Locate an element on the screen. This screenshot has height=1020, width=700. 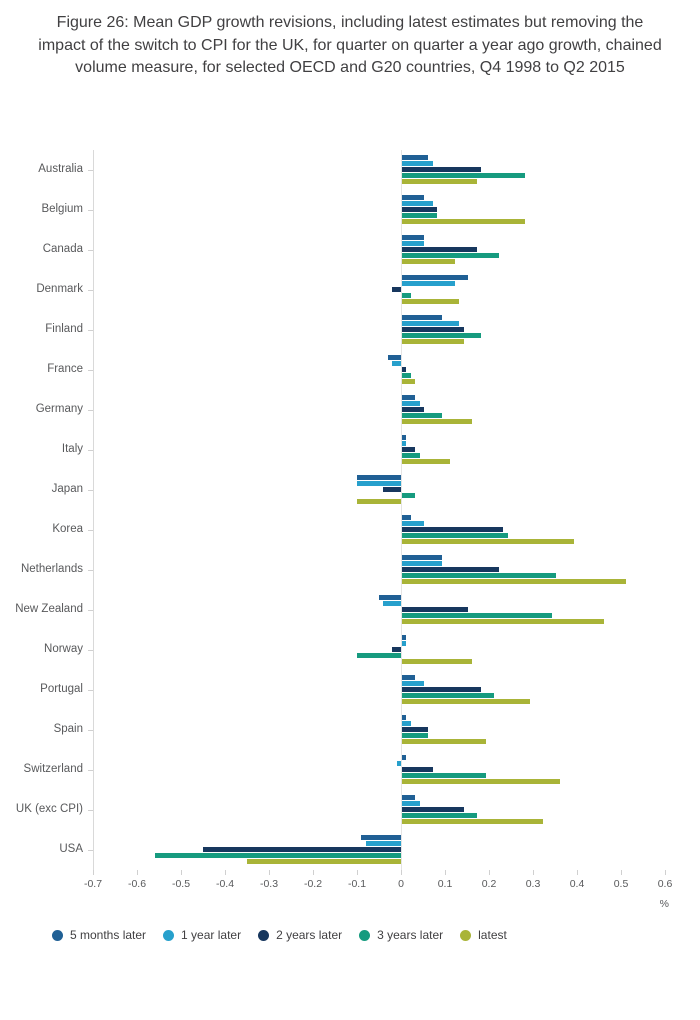
bar-3-years-later-usa is located at coordinates (277, 855).